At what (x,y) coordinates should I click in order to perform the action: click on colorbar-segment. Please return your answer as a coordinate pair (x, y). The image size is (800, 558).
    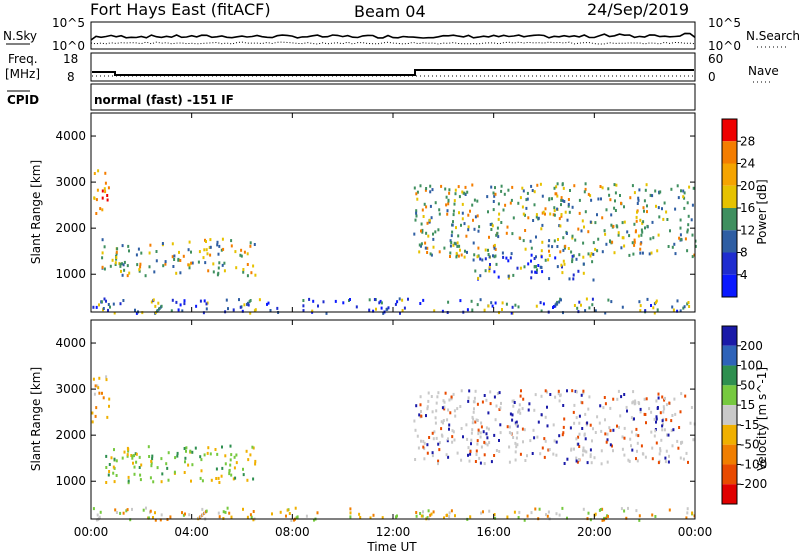
    Looking at the image, I should click on (729, 494).